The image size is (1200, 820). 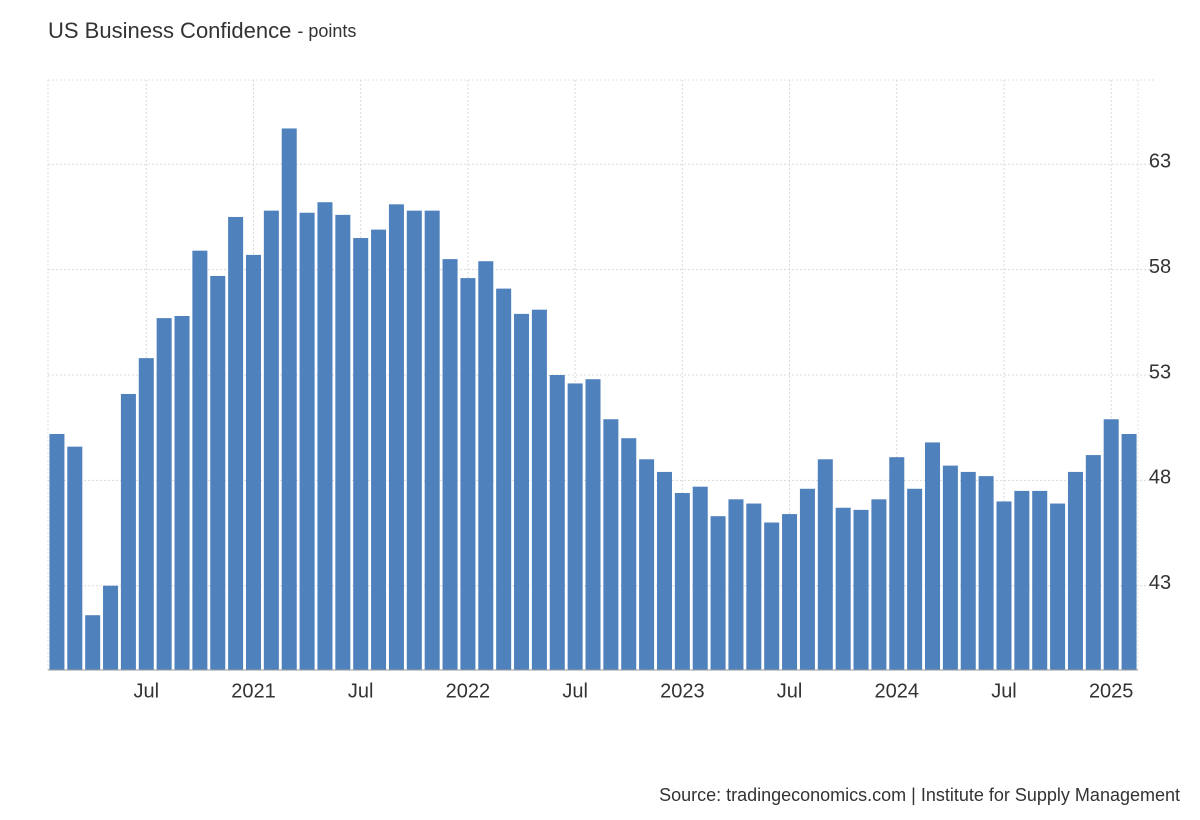 What do you see at coordinates (1111, 691) in the screenshot?
I see `x-tick-label: 2025` at bounding box center [1111, 691].